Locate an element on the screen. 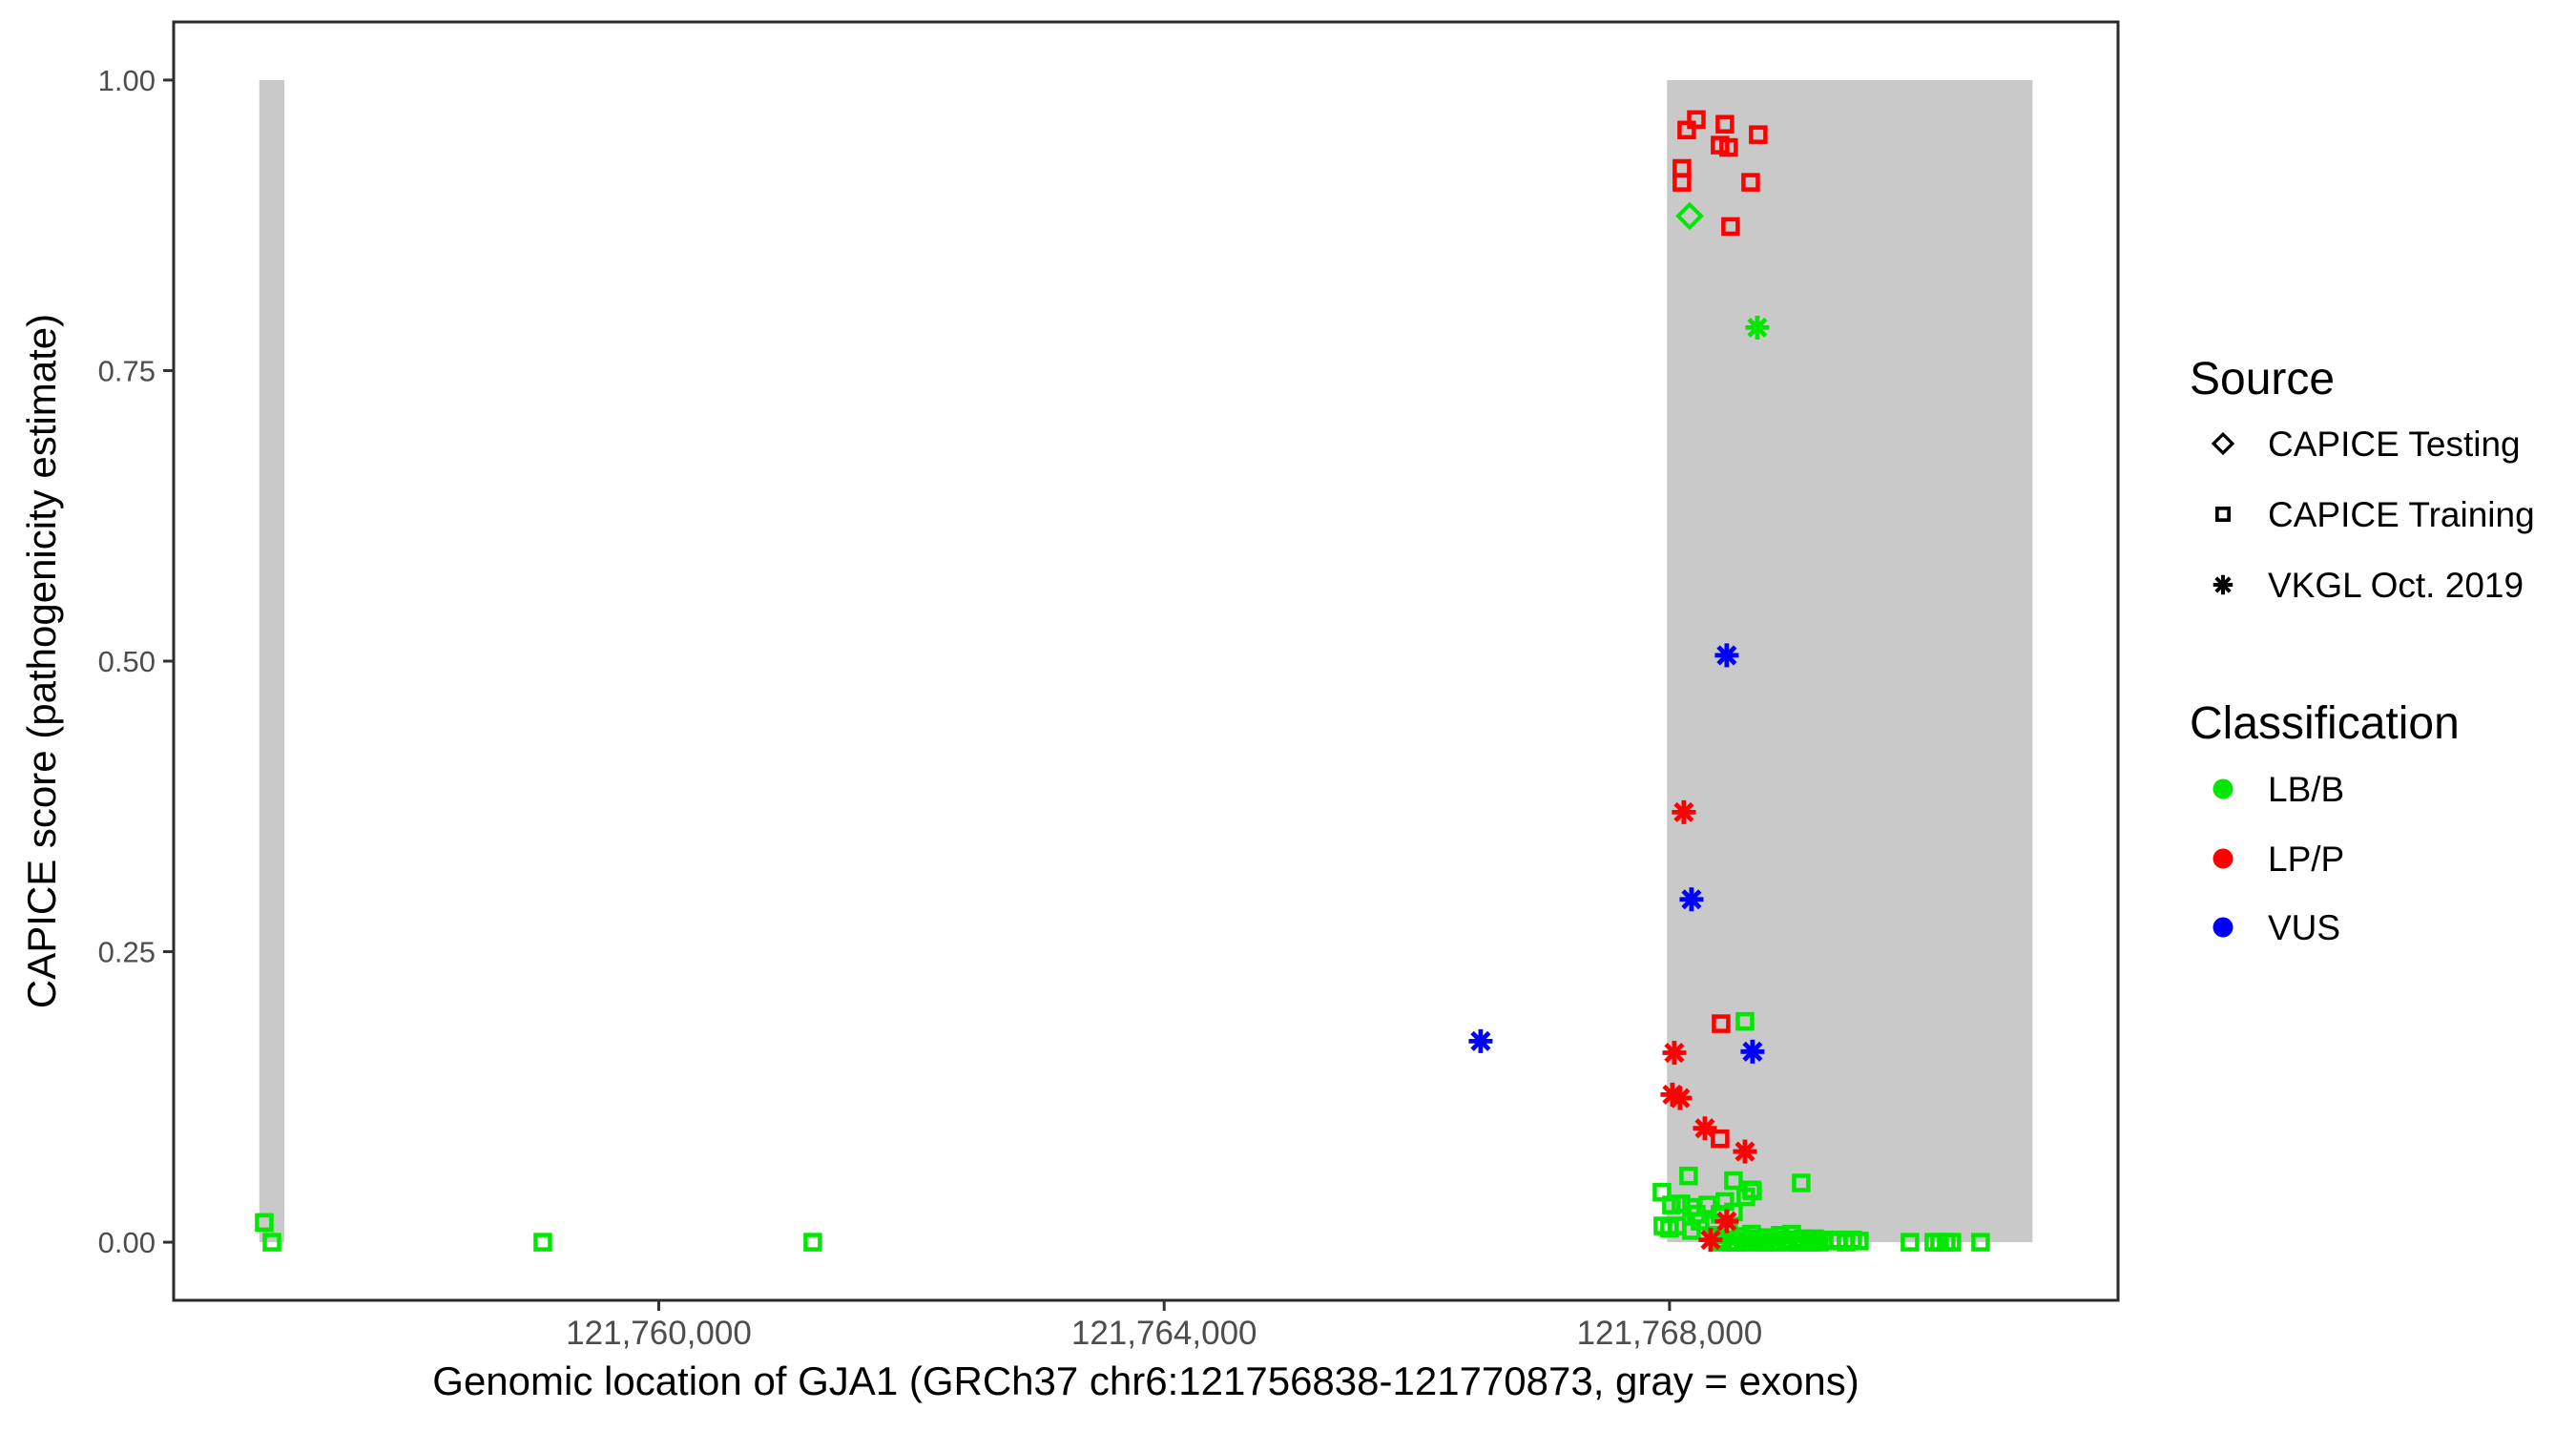  legend-item-diamond: CAPICE Testing is located at coordinates (2366, 444).